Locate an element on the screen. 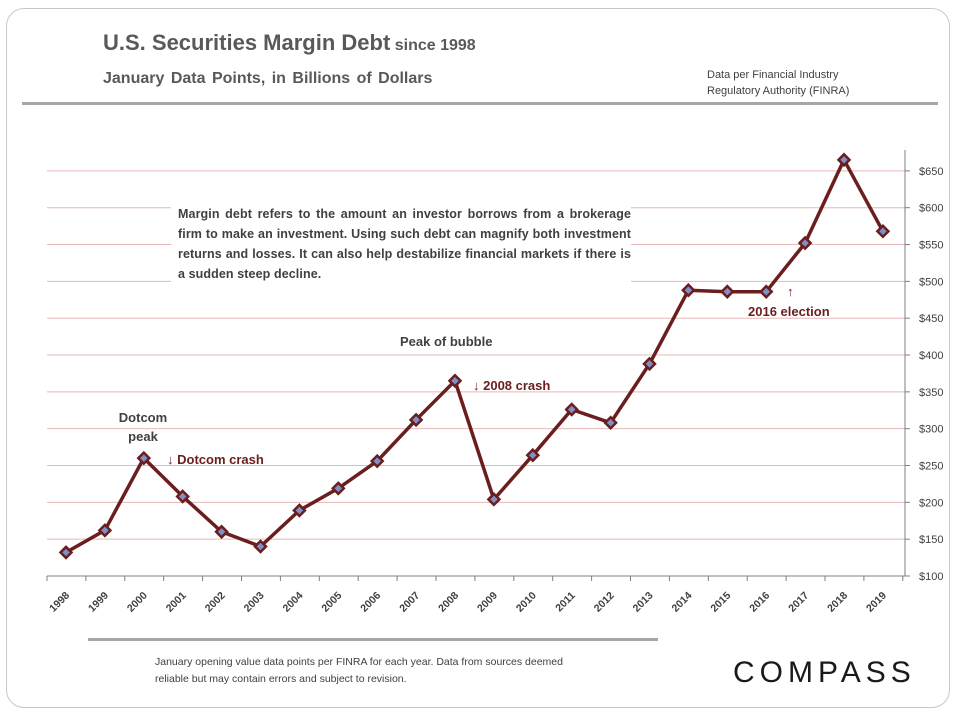 The height and width of the screenshot is (720, 960). election-2016-annotation: 2016 election is located at coordinates (789, 311).